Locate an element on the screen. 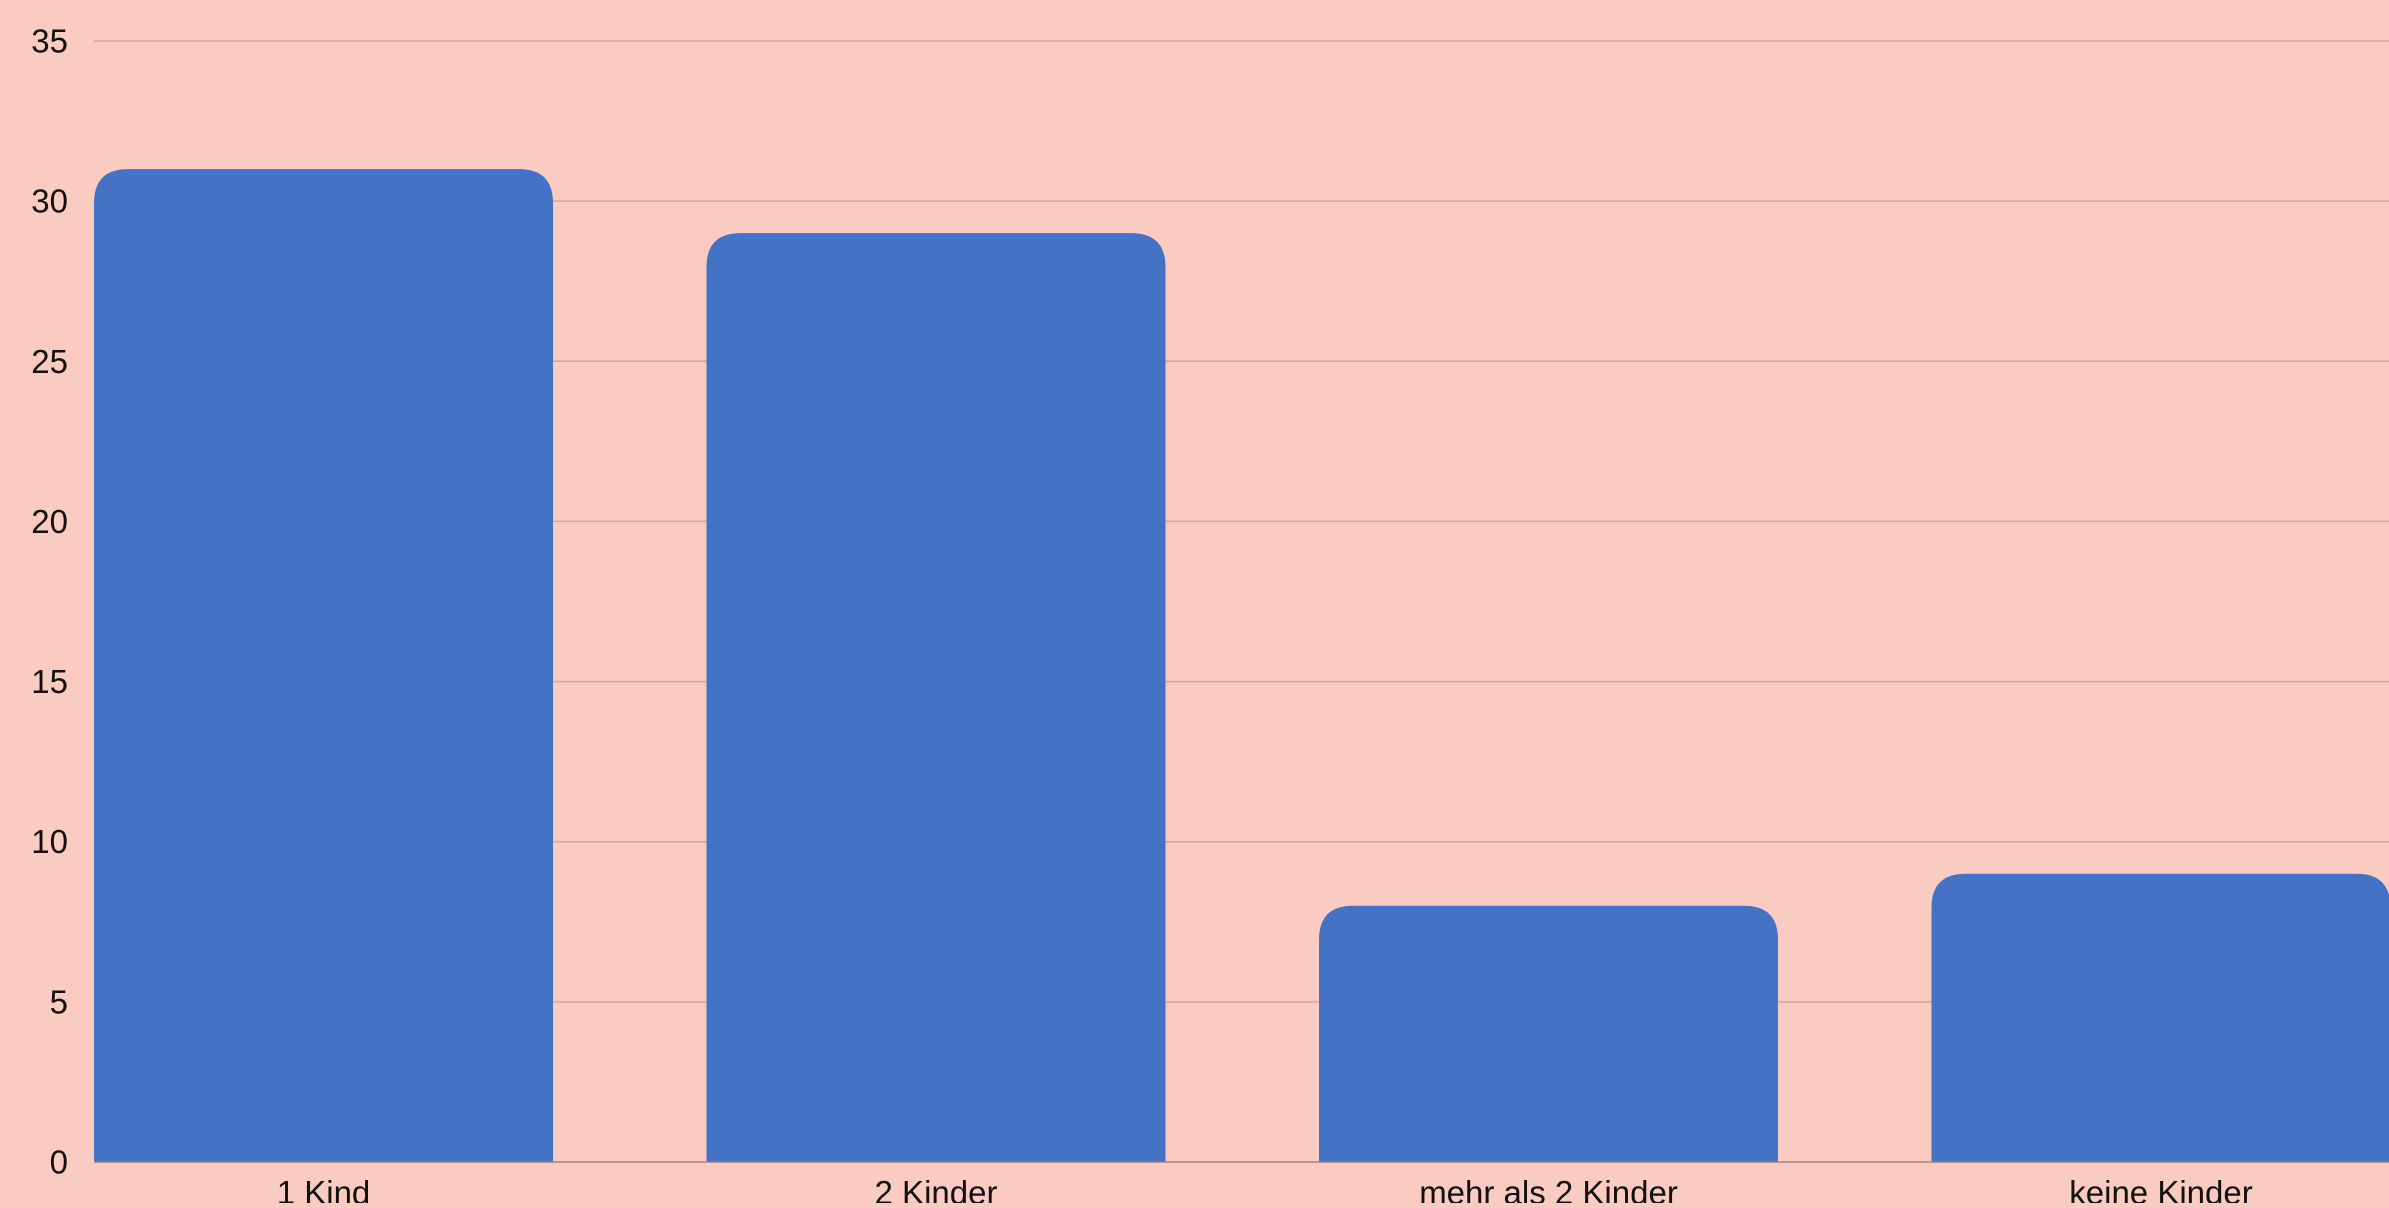 Image resolution: width=2389 pixels, height=1208 pixels. x-tick-label: 2 Kinder is located at coordinates (936, 1188).